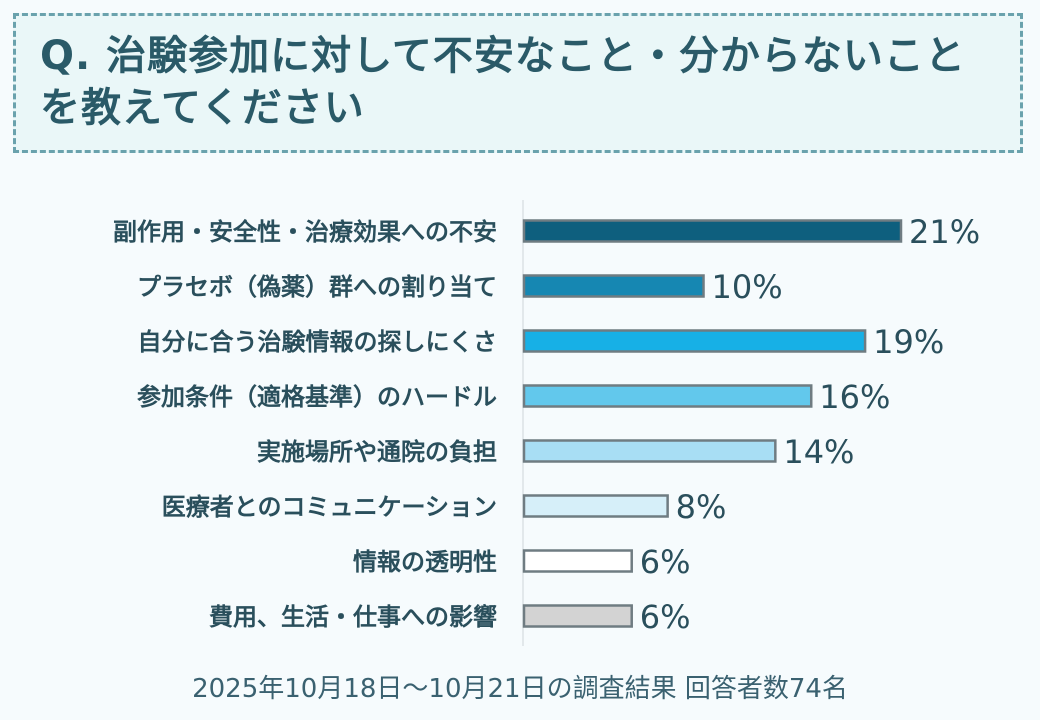  I want to click on question-title: Q. 治験参加に対して不安なこと・分からないことを教えてください, so click(503, 82).